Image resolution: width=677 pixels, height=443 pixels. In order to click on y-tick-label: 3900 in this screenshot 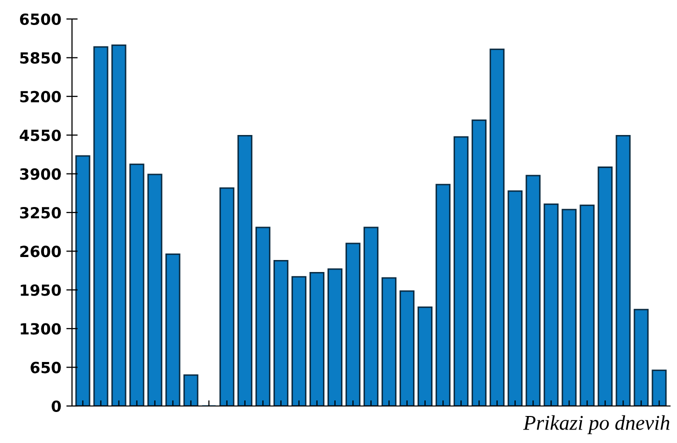, I will do `click(40, 174)`.